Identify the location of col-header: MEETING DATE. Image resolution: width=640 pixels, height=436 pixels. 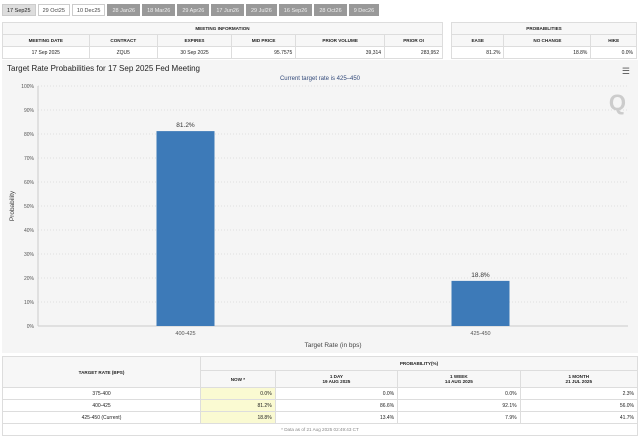
(46, 40).